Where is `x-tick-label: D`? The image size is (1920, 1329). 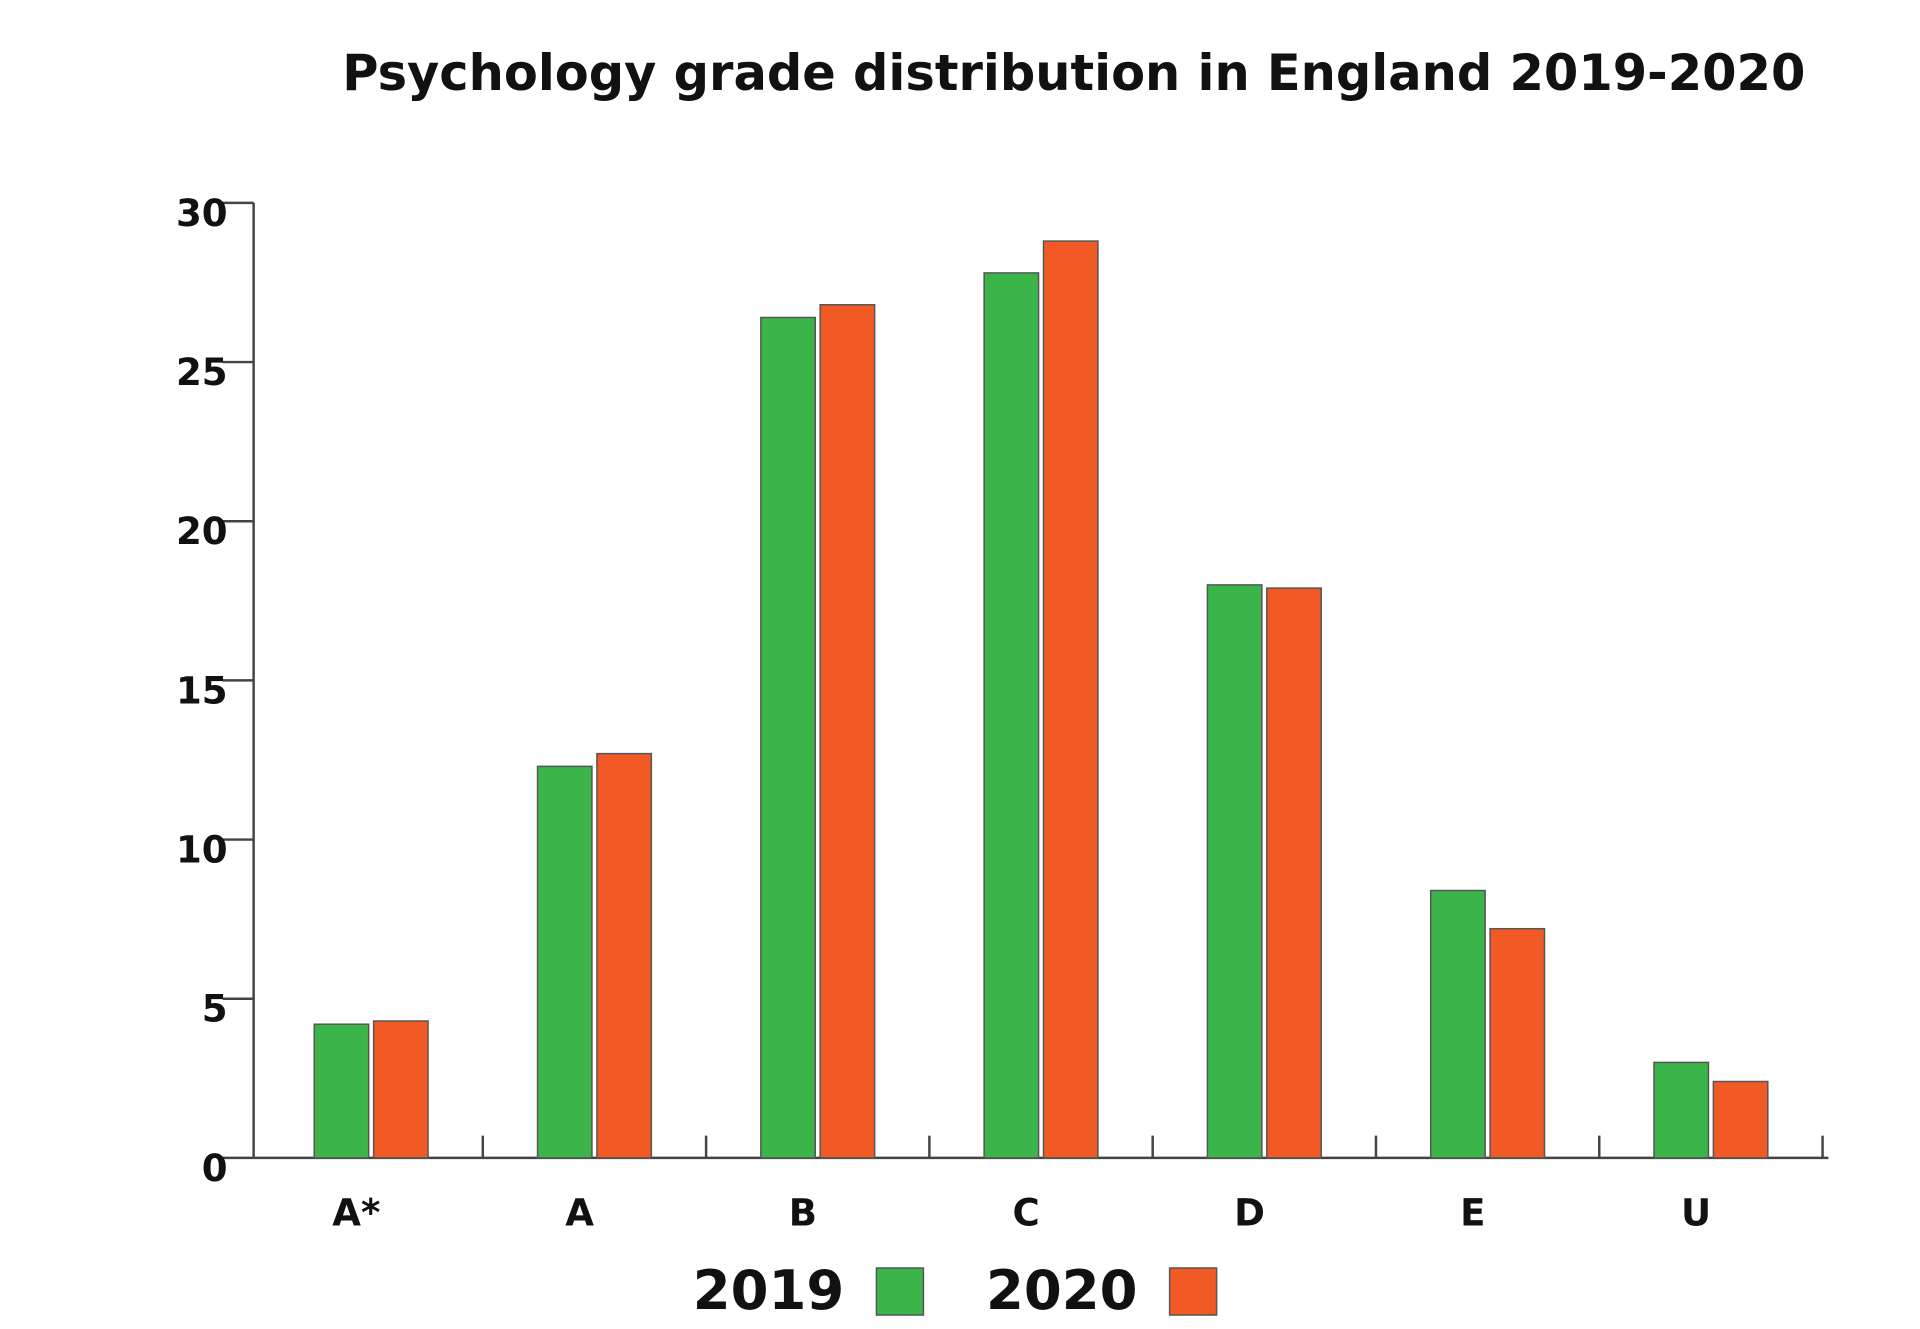
x-tick-label: D is located at coordinates (1249, 1212).